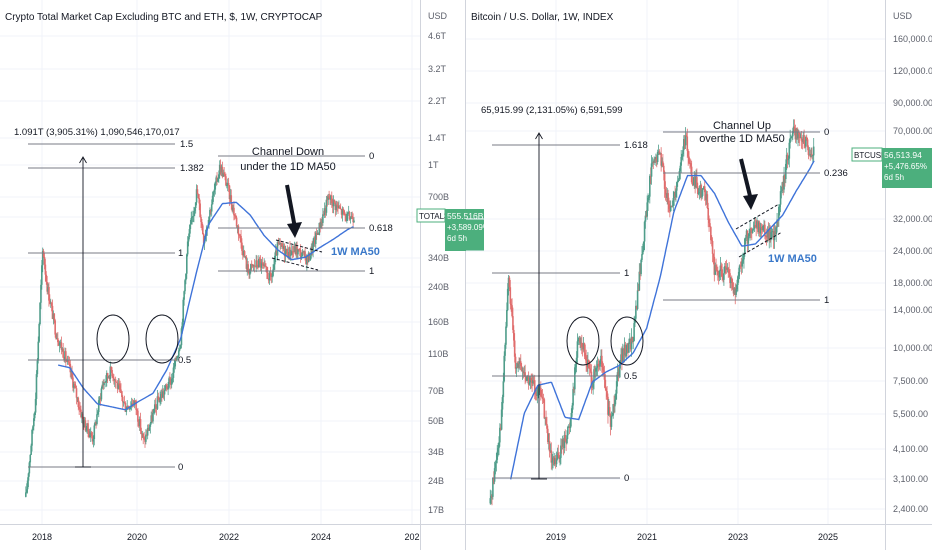  I want to click on panel2-y-tick-label: 3,100.00, so click(910, 479).